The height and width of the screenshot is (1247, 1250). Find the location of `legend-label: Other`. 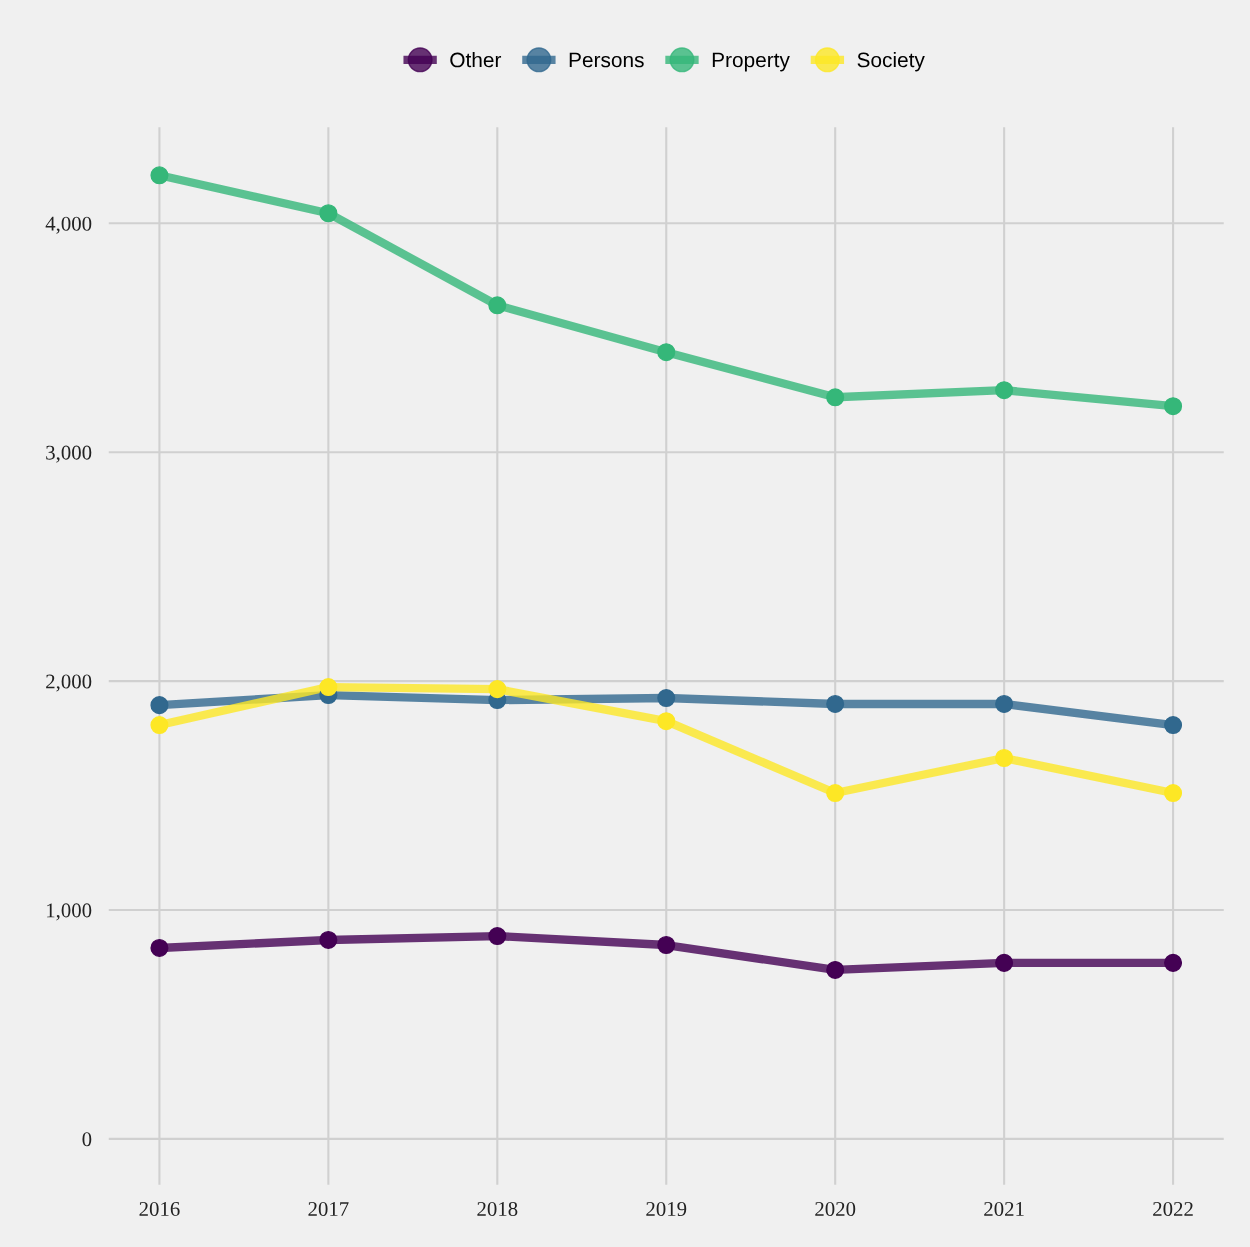

legend-label: Other is located at coordinates (476, 60).